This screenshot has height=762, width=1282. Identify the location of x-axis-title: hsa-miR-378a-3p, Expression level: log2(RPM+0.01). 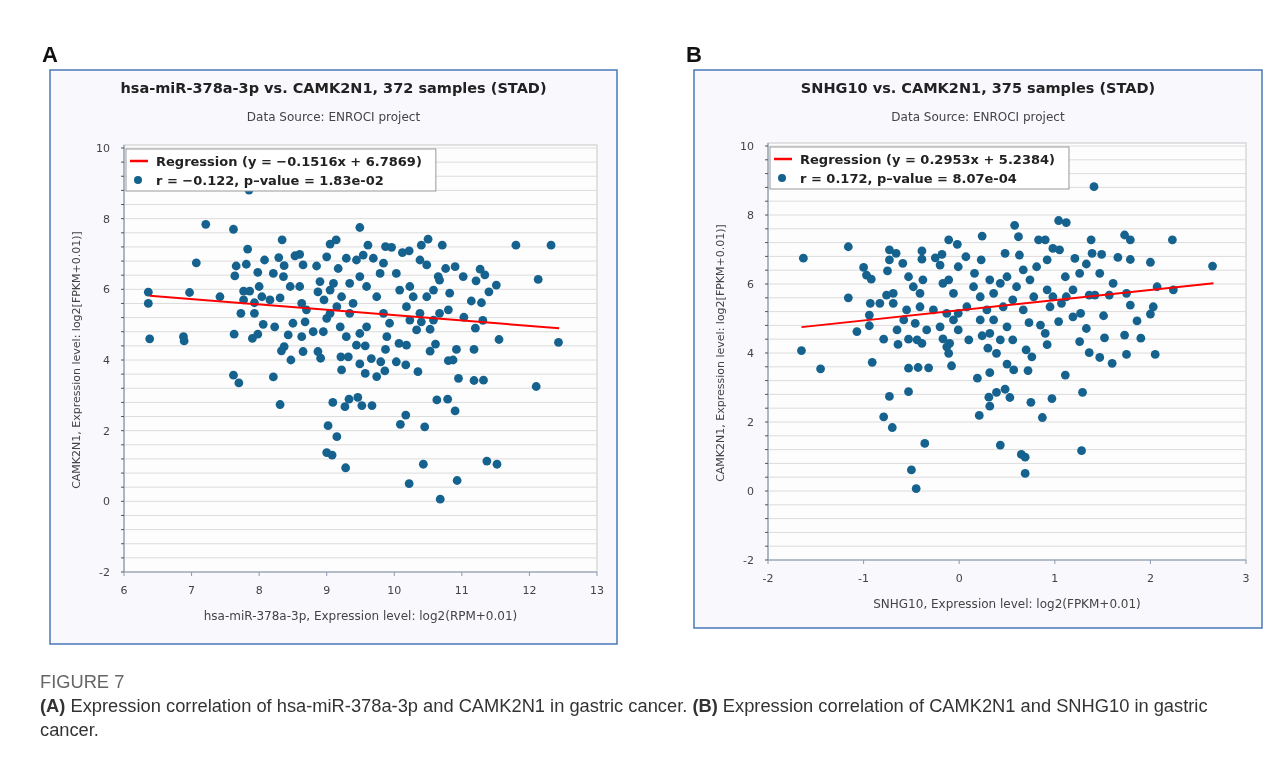
(360, 616).